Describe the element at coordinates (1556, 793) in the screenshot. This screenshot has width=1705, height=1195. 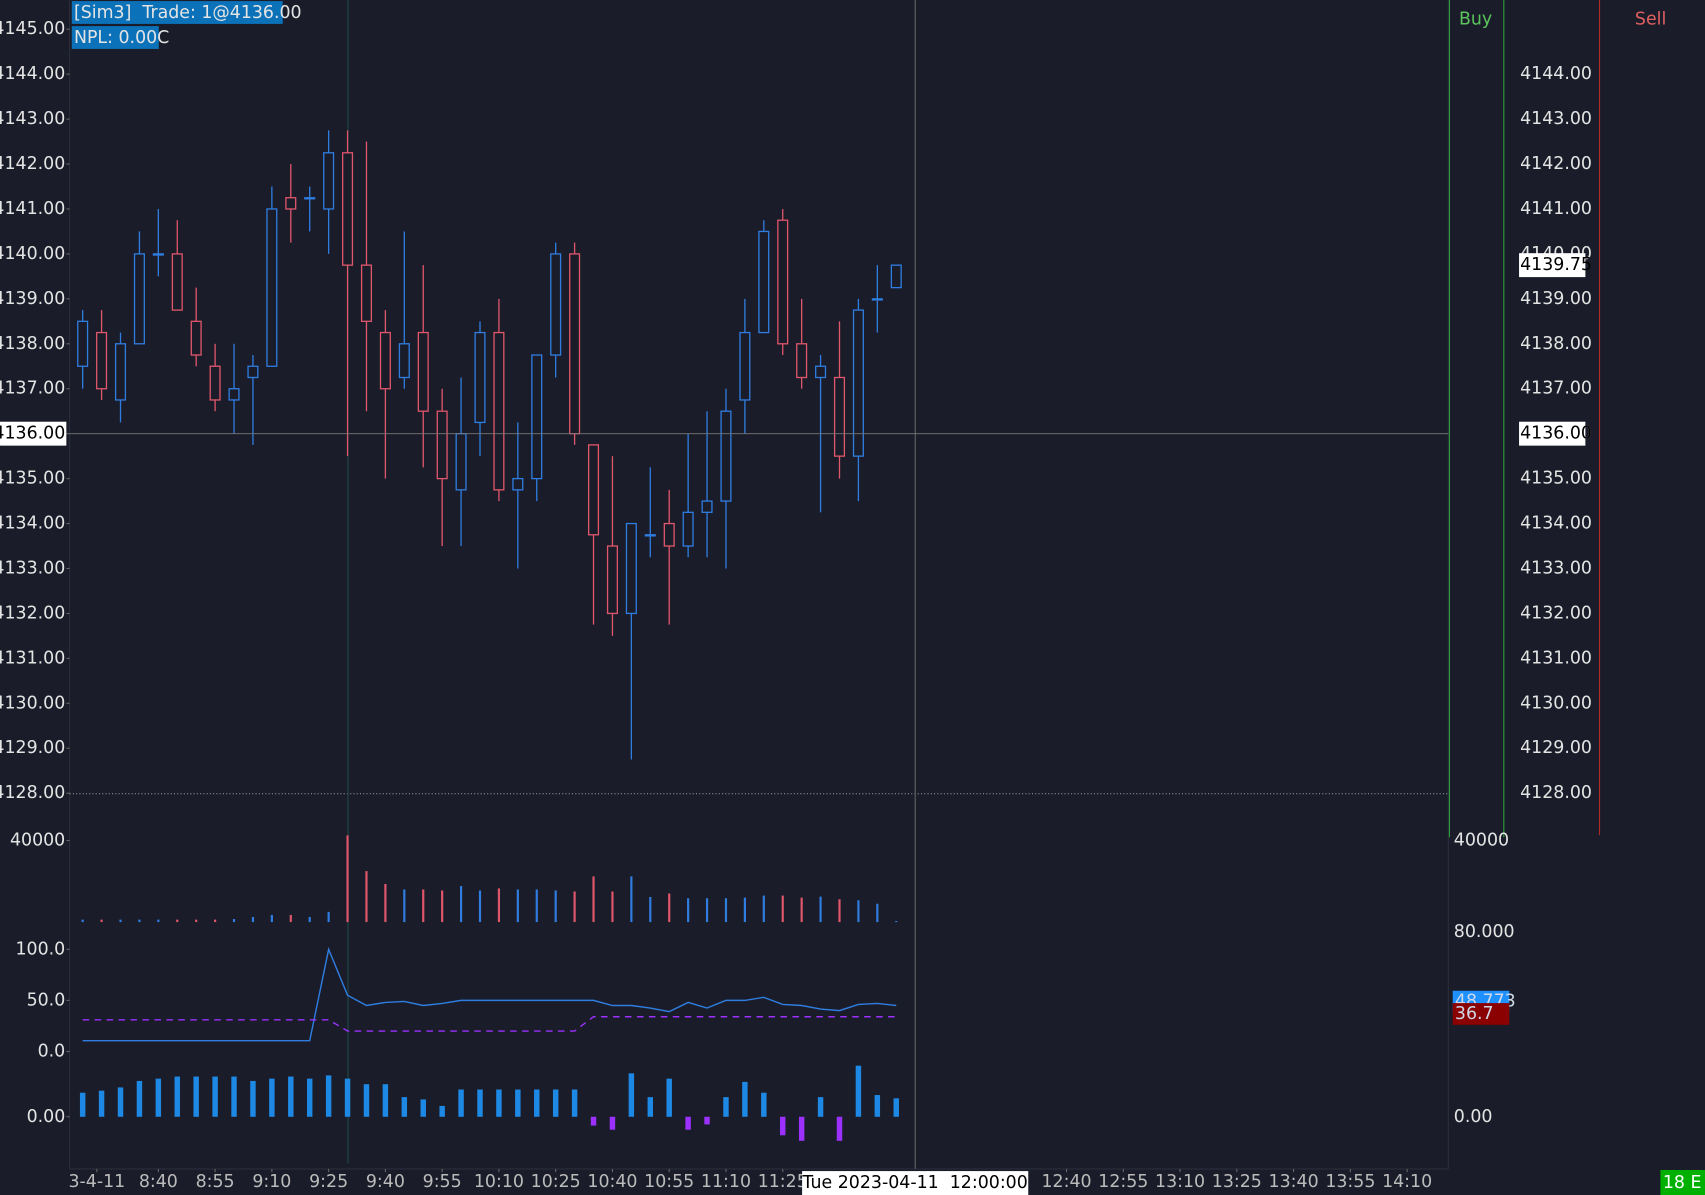
I see `right-tick-label: 4128.00` at that location.